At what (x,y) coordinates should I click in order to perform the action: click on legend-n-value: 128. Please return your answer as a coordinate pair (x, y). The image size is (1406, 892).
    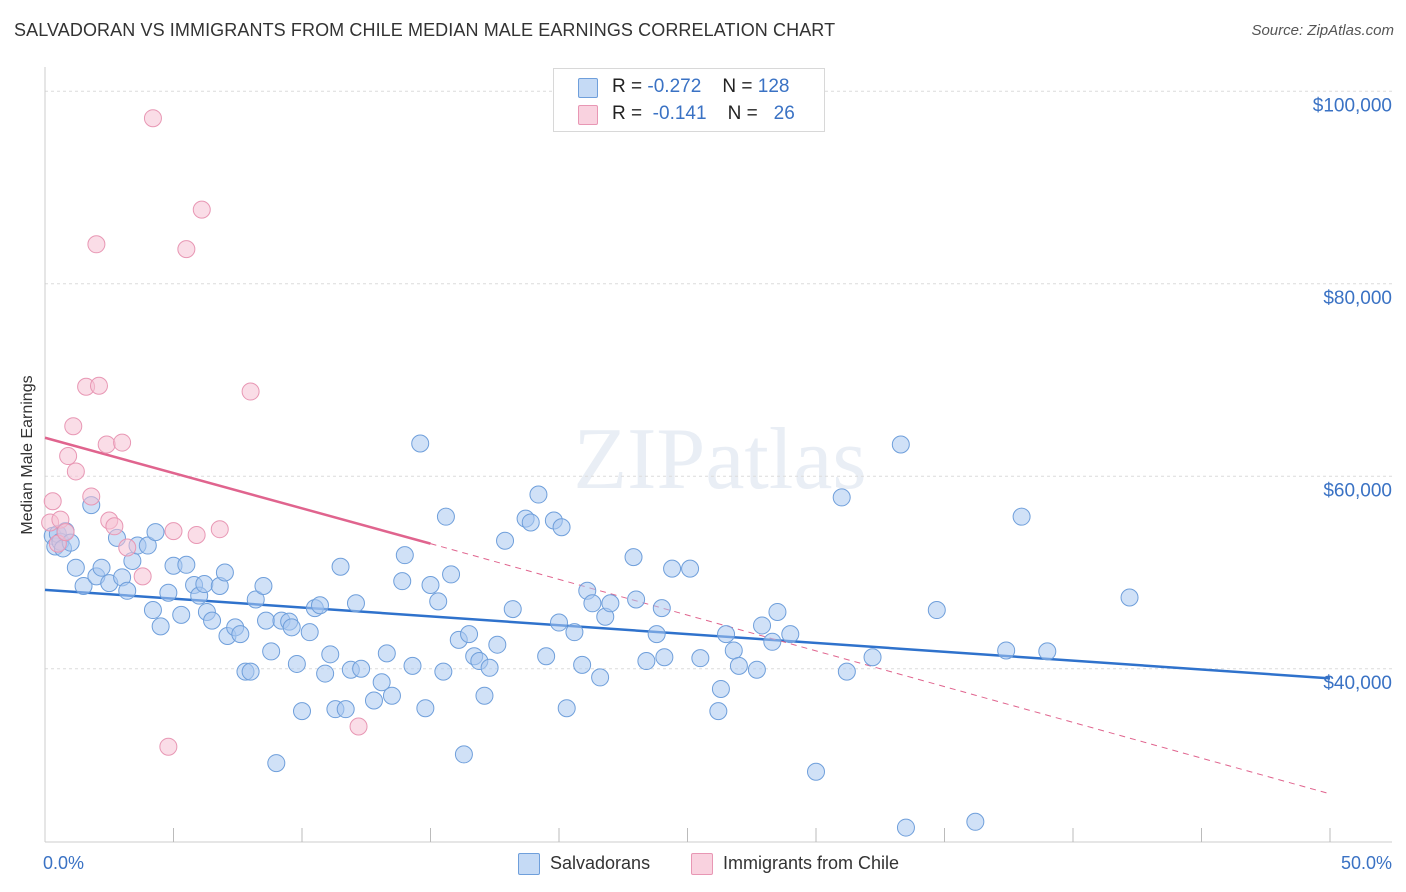
    Looking at the image, I should click on (773, 86).